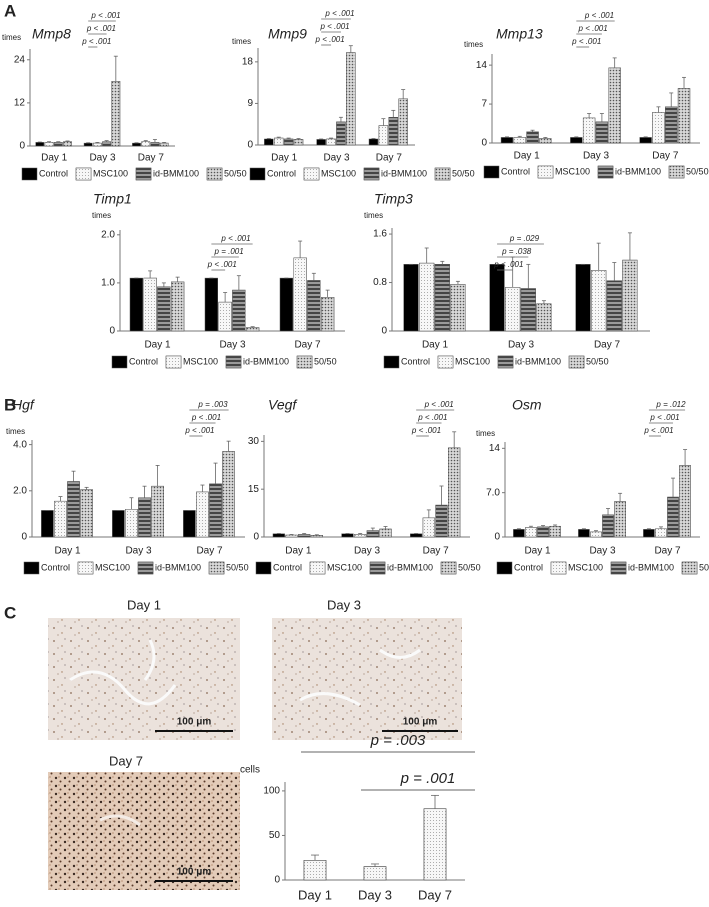 The height and width of the screenshot is (907, 709). What do you see at coordinates (428, 778) in the screenshot?
I see `p-value: p = .001` at bounding box center [428, 778].